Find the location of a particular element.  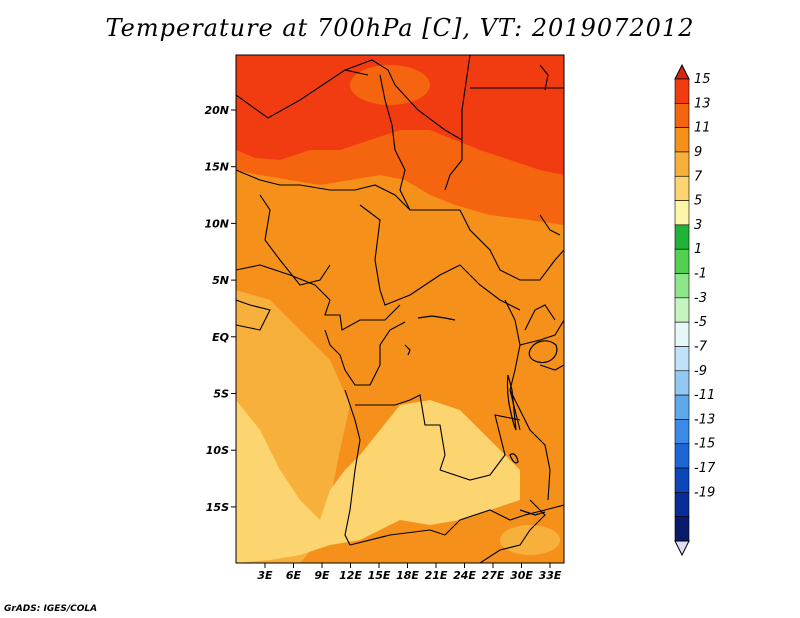

lat-label: 10S is located at coordinates (217, 450).